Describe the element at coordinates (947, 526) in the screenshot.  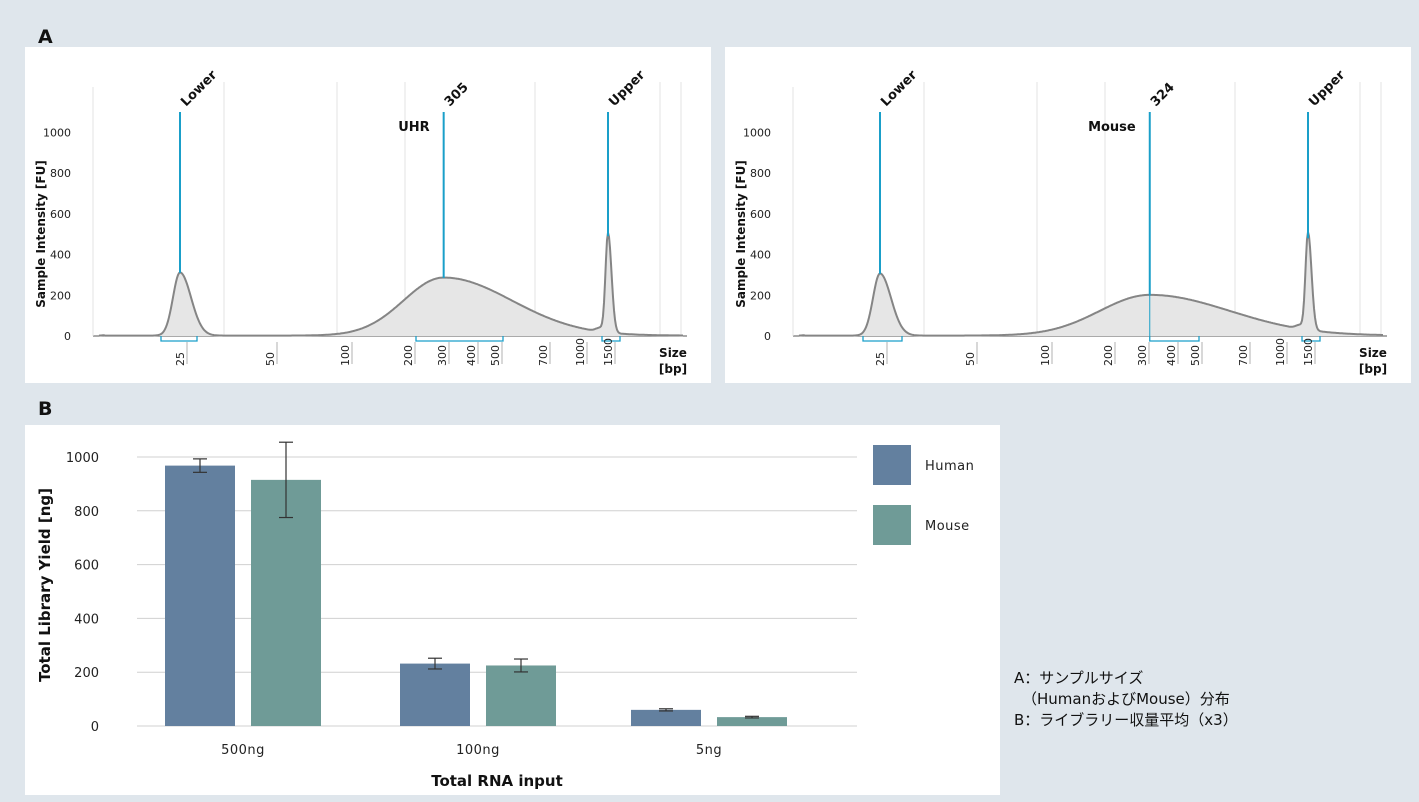
I see `legend-label-mouse: Mouse` at that location.